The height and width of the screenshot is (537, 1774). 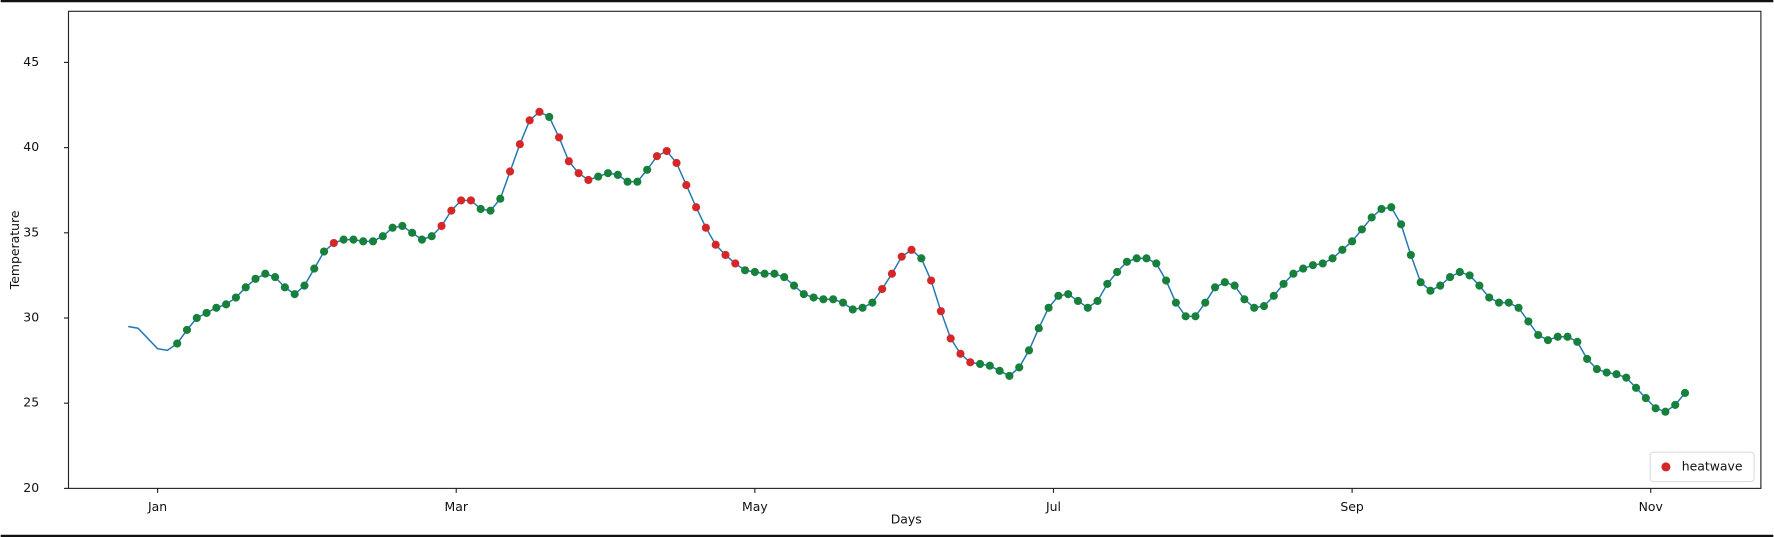 I want to click on y-tick-label: 20, so click(x=31, y=487).